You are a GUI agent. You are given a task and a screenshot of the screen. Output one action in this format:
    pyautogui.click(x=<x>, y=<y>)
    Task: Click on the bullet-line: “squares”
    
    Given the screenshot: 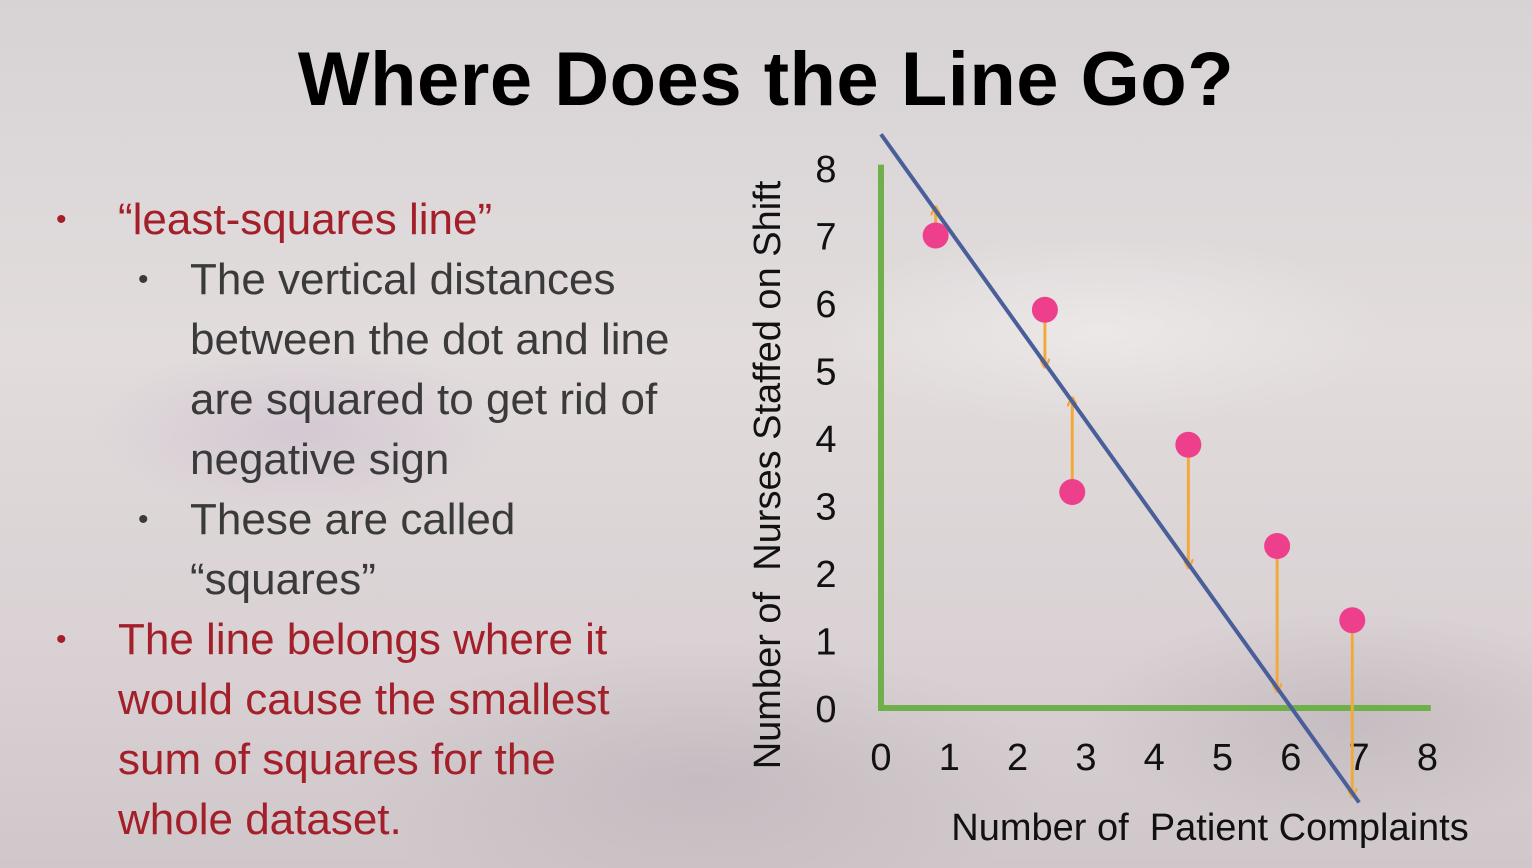 What is the action you would take?
    pyautogui.click(x=283, y=579)
    